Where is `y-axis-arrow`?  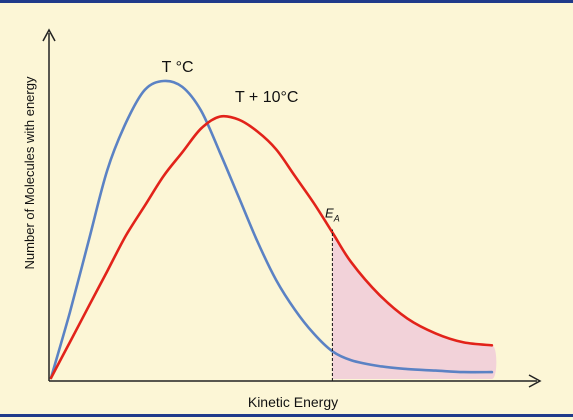 y-axis-arrow is located at coordinates (49, 35).